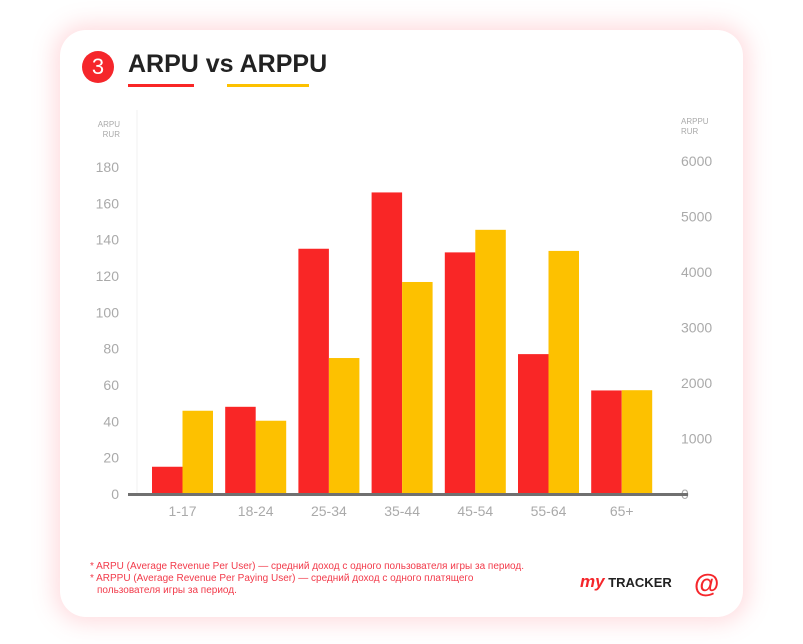 The height and width of the screenshot is (644, 803). I want to click on left-tick-label: 80, so click(111, 349).